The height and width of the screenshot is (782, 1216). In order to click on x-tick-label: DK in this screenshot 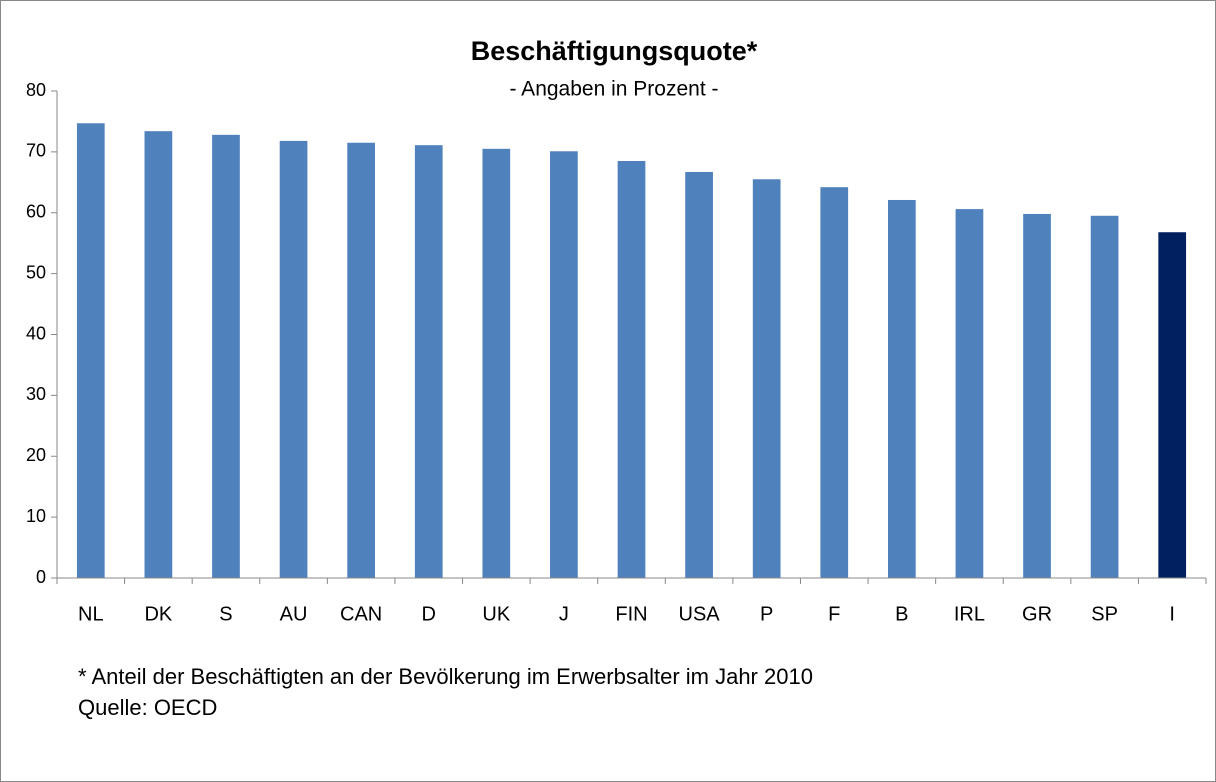, I will do `click(158, 614)`.